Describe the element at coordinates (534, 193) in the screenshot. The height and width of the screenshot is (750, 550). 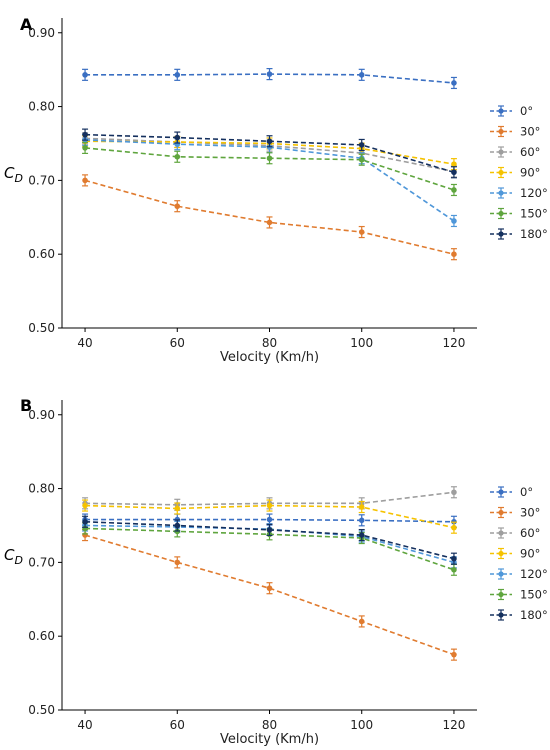
I see `legend-label: 120°` at that location.